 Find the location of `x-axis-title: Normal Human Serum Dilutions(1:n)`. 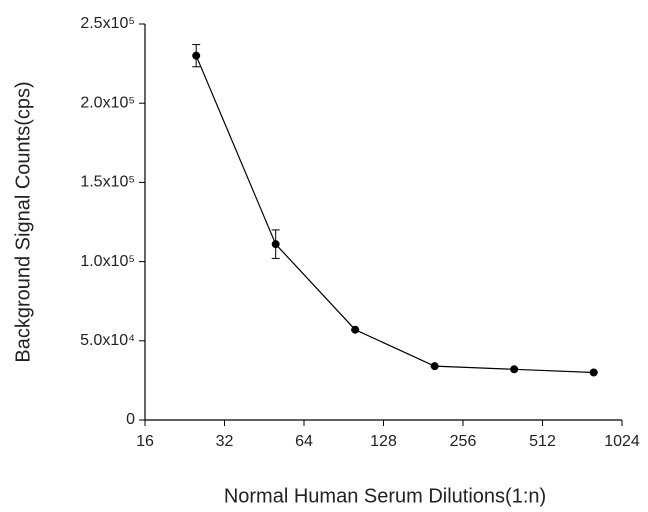

x-axis-title: Normal Human Serum Dilutions(1:n) is located at coordinates (385, 496).